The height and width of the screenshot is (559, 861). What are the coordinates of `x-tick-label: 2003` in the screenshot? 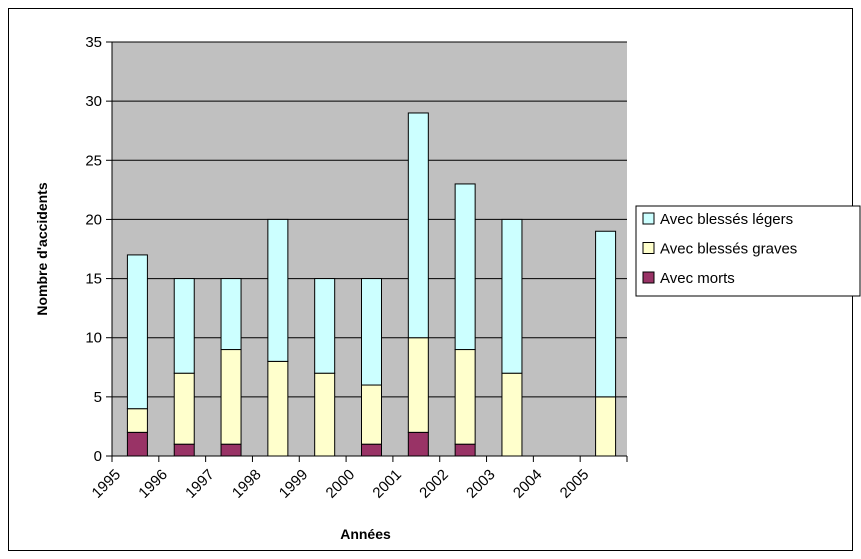 It's located at (481, 484).